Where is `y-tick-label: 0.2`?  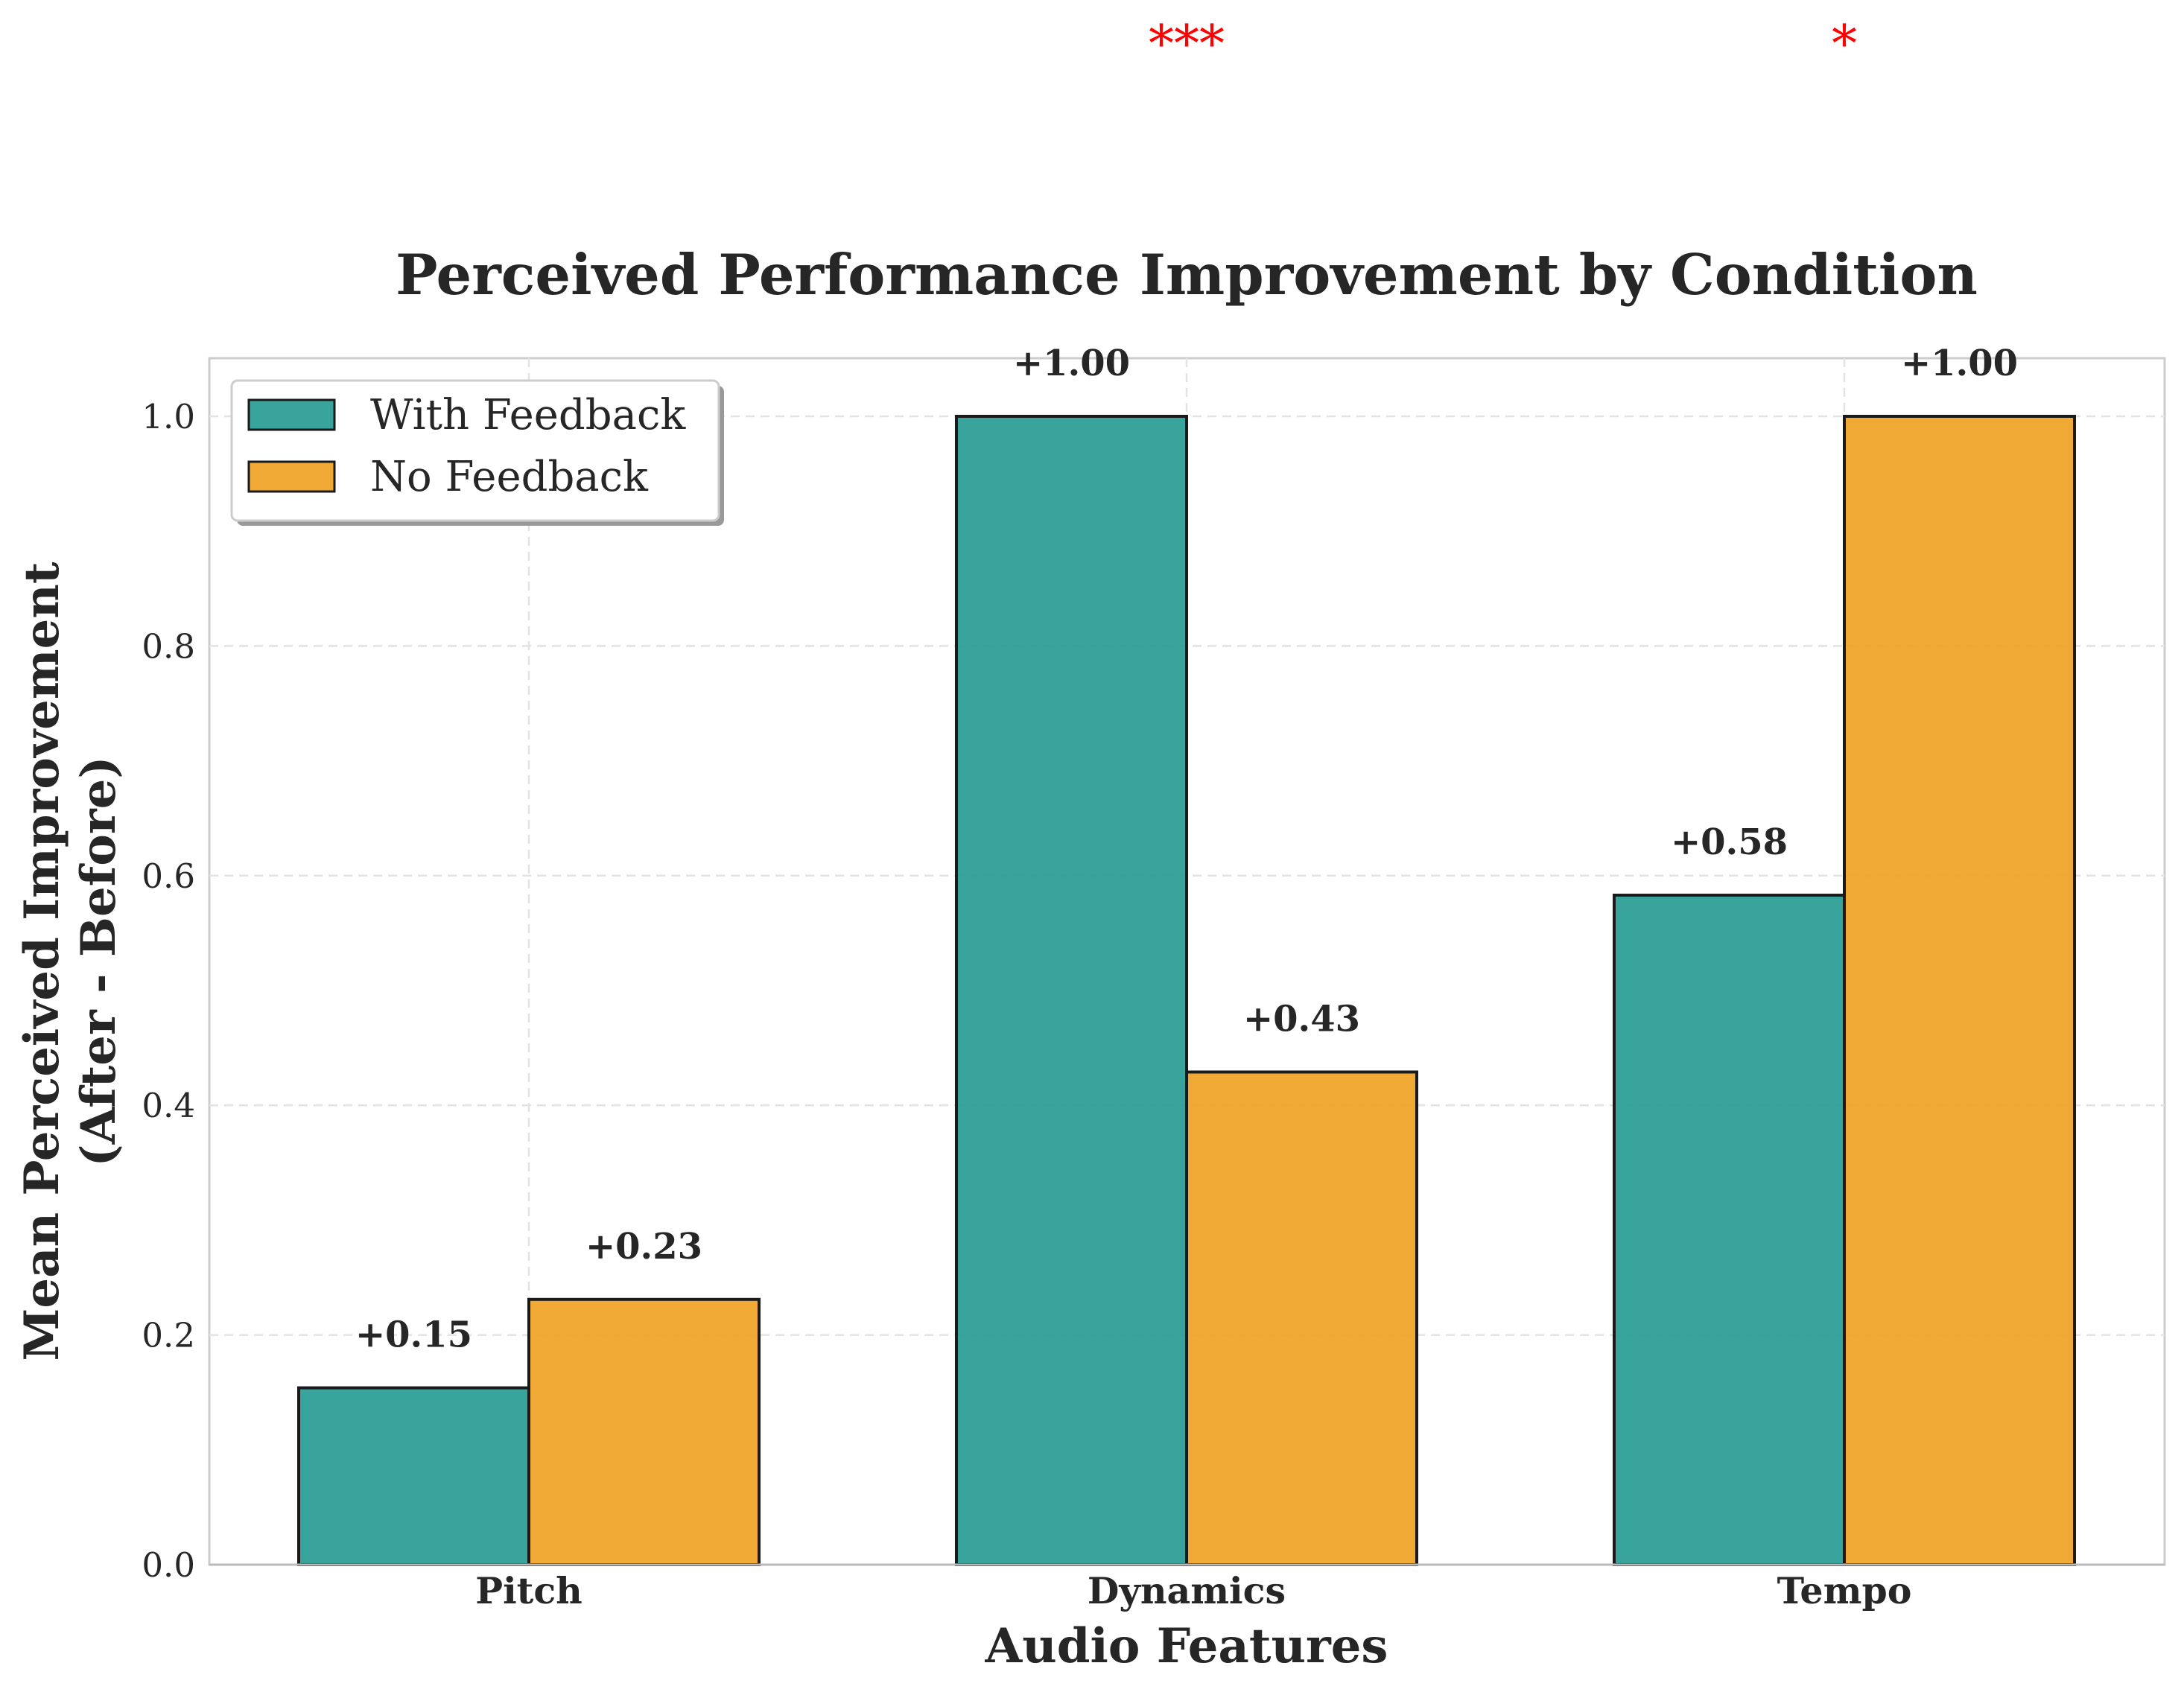 y-tick-label: 0.2 is located at coordinates (168, 1335).